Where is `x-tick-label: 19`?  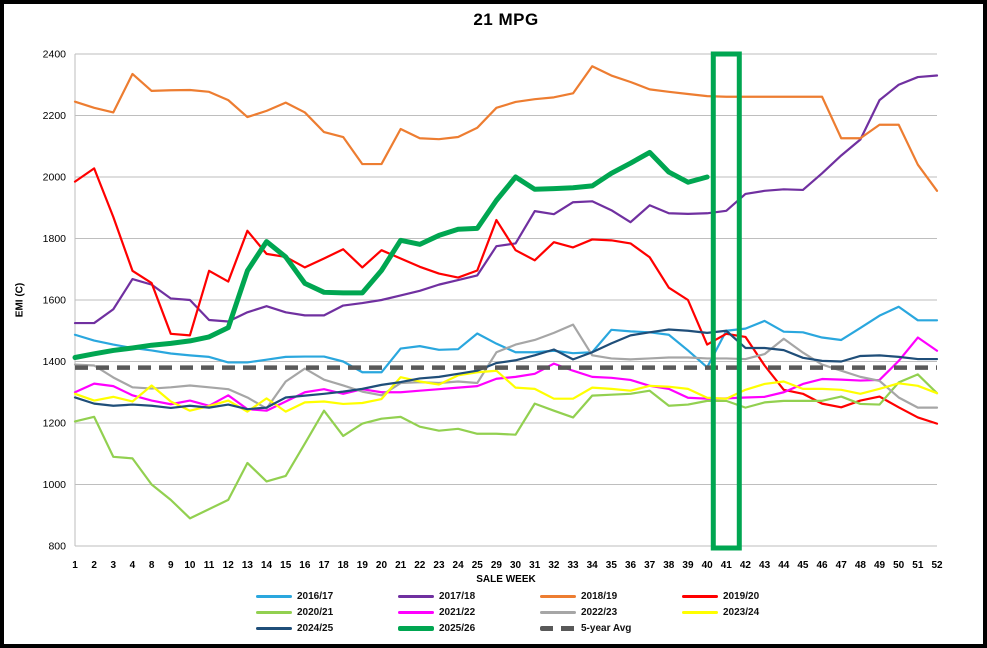
x-tick-label: 19 is located at coordinates (363, 565).